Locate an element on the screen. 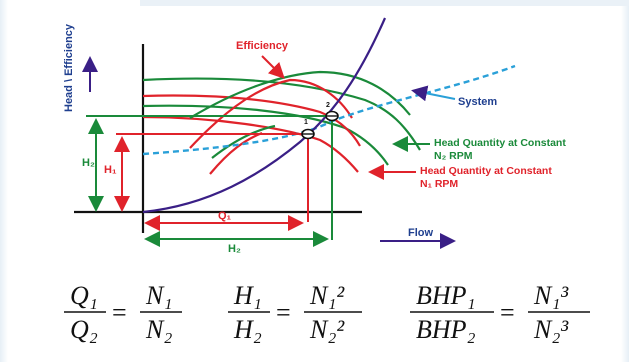 The height and width of the screenshot is (362, 629). equation-3-numerator: BHP₁ is located at coordinates (446, 295).